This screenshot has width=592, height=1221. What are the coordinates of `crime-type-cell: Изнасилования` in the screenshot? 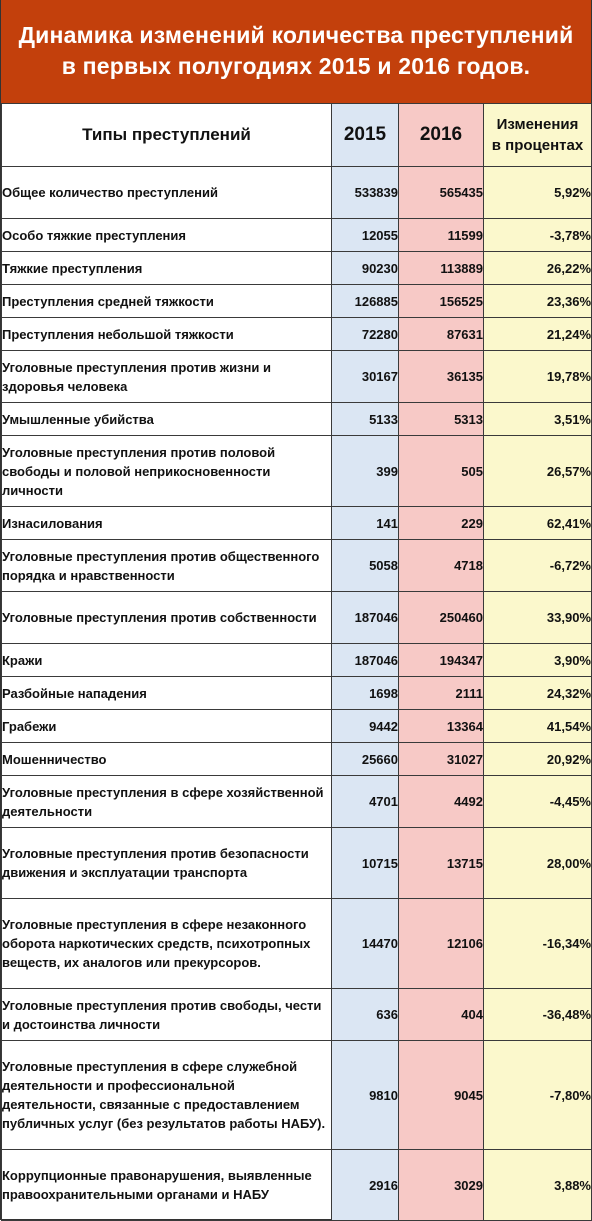 It's located at (166, 523).